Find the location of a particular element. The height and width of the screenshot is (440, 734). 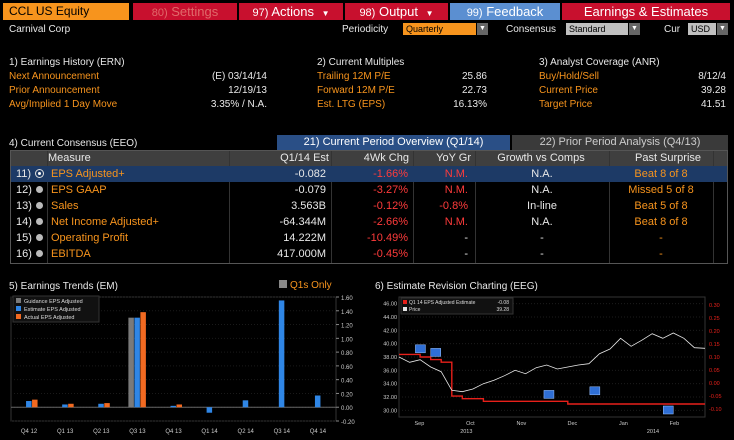

col-measure: Measure is located at coordinates (69, 158).